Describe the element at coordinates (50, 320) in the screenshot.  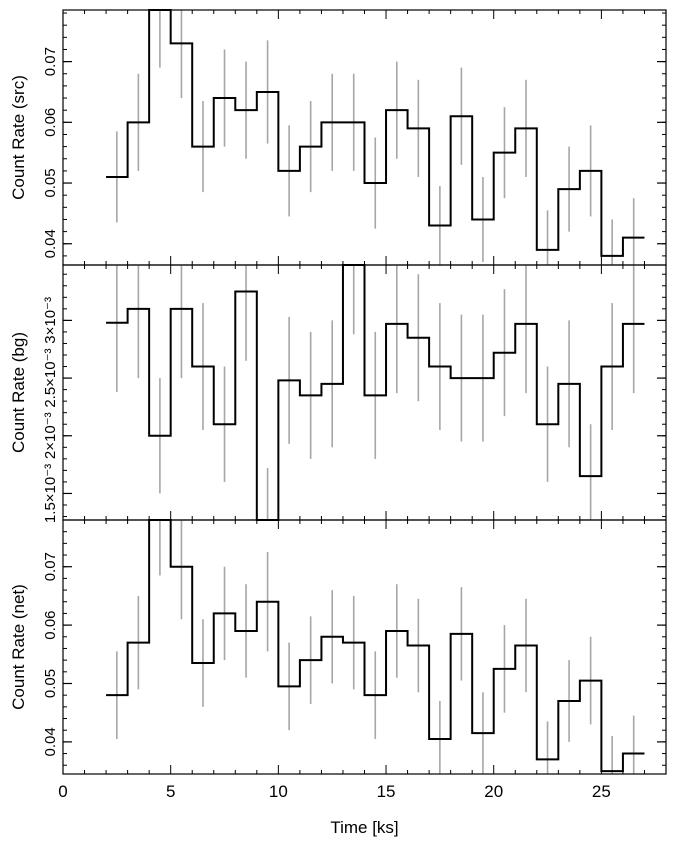
I see `y-tick-label: 3×10⁻³` at that location.